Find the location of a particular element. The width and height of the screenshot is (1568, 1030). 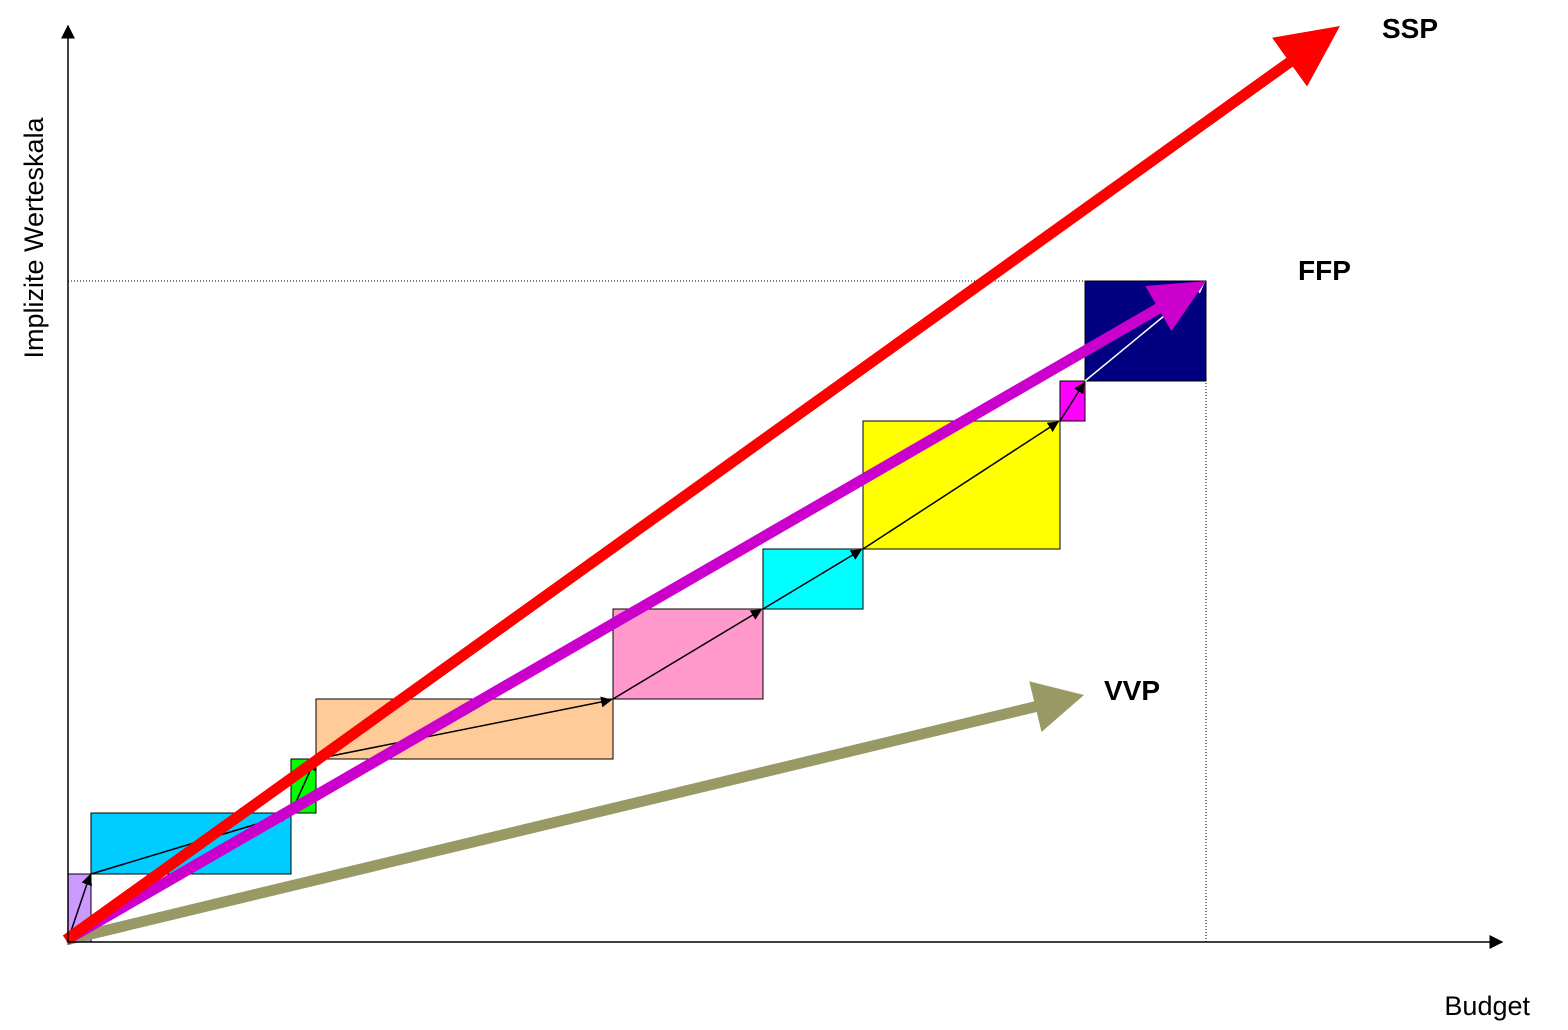

ffp-label: FFP is located at coordinates (1324, 270).